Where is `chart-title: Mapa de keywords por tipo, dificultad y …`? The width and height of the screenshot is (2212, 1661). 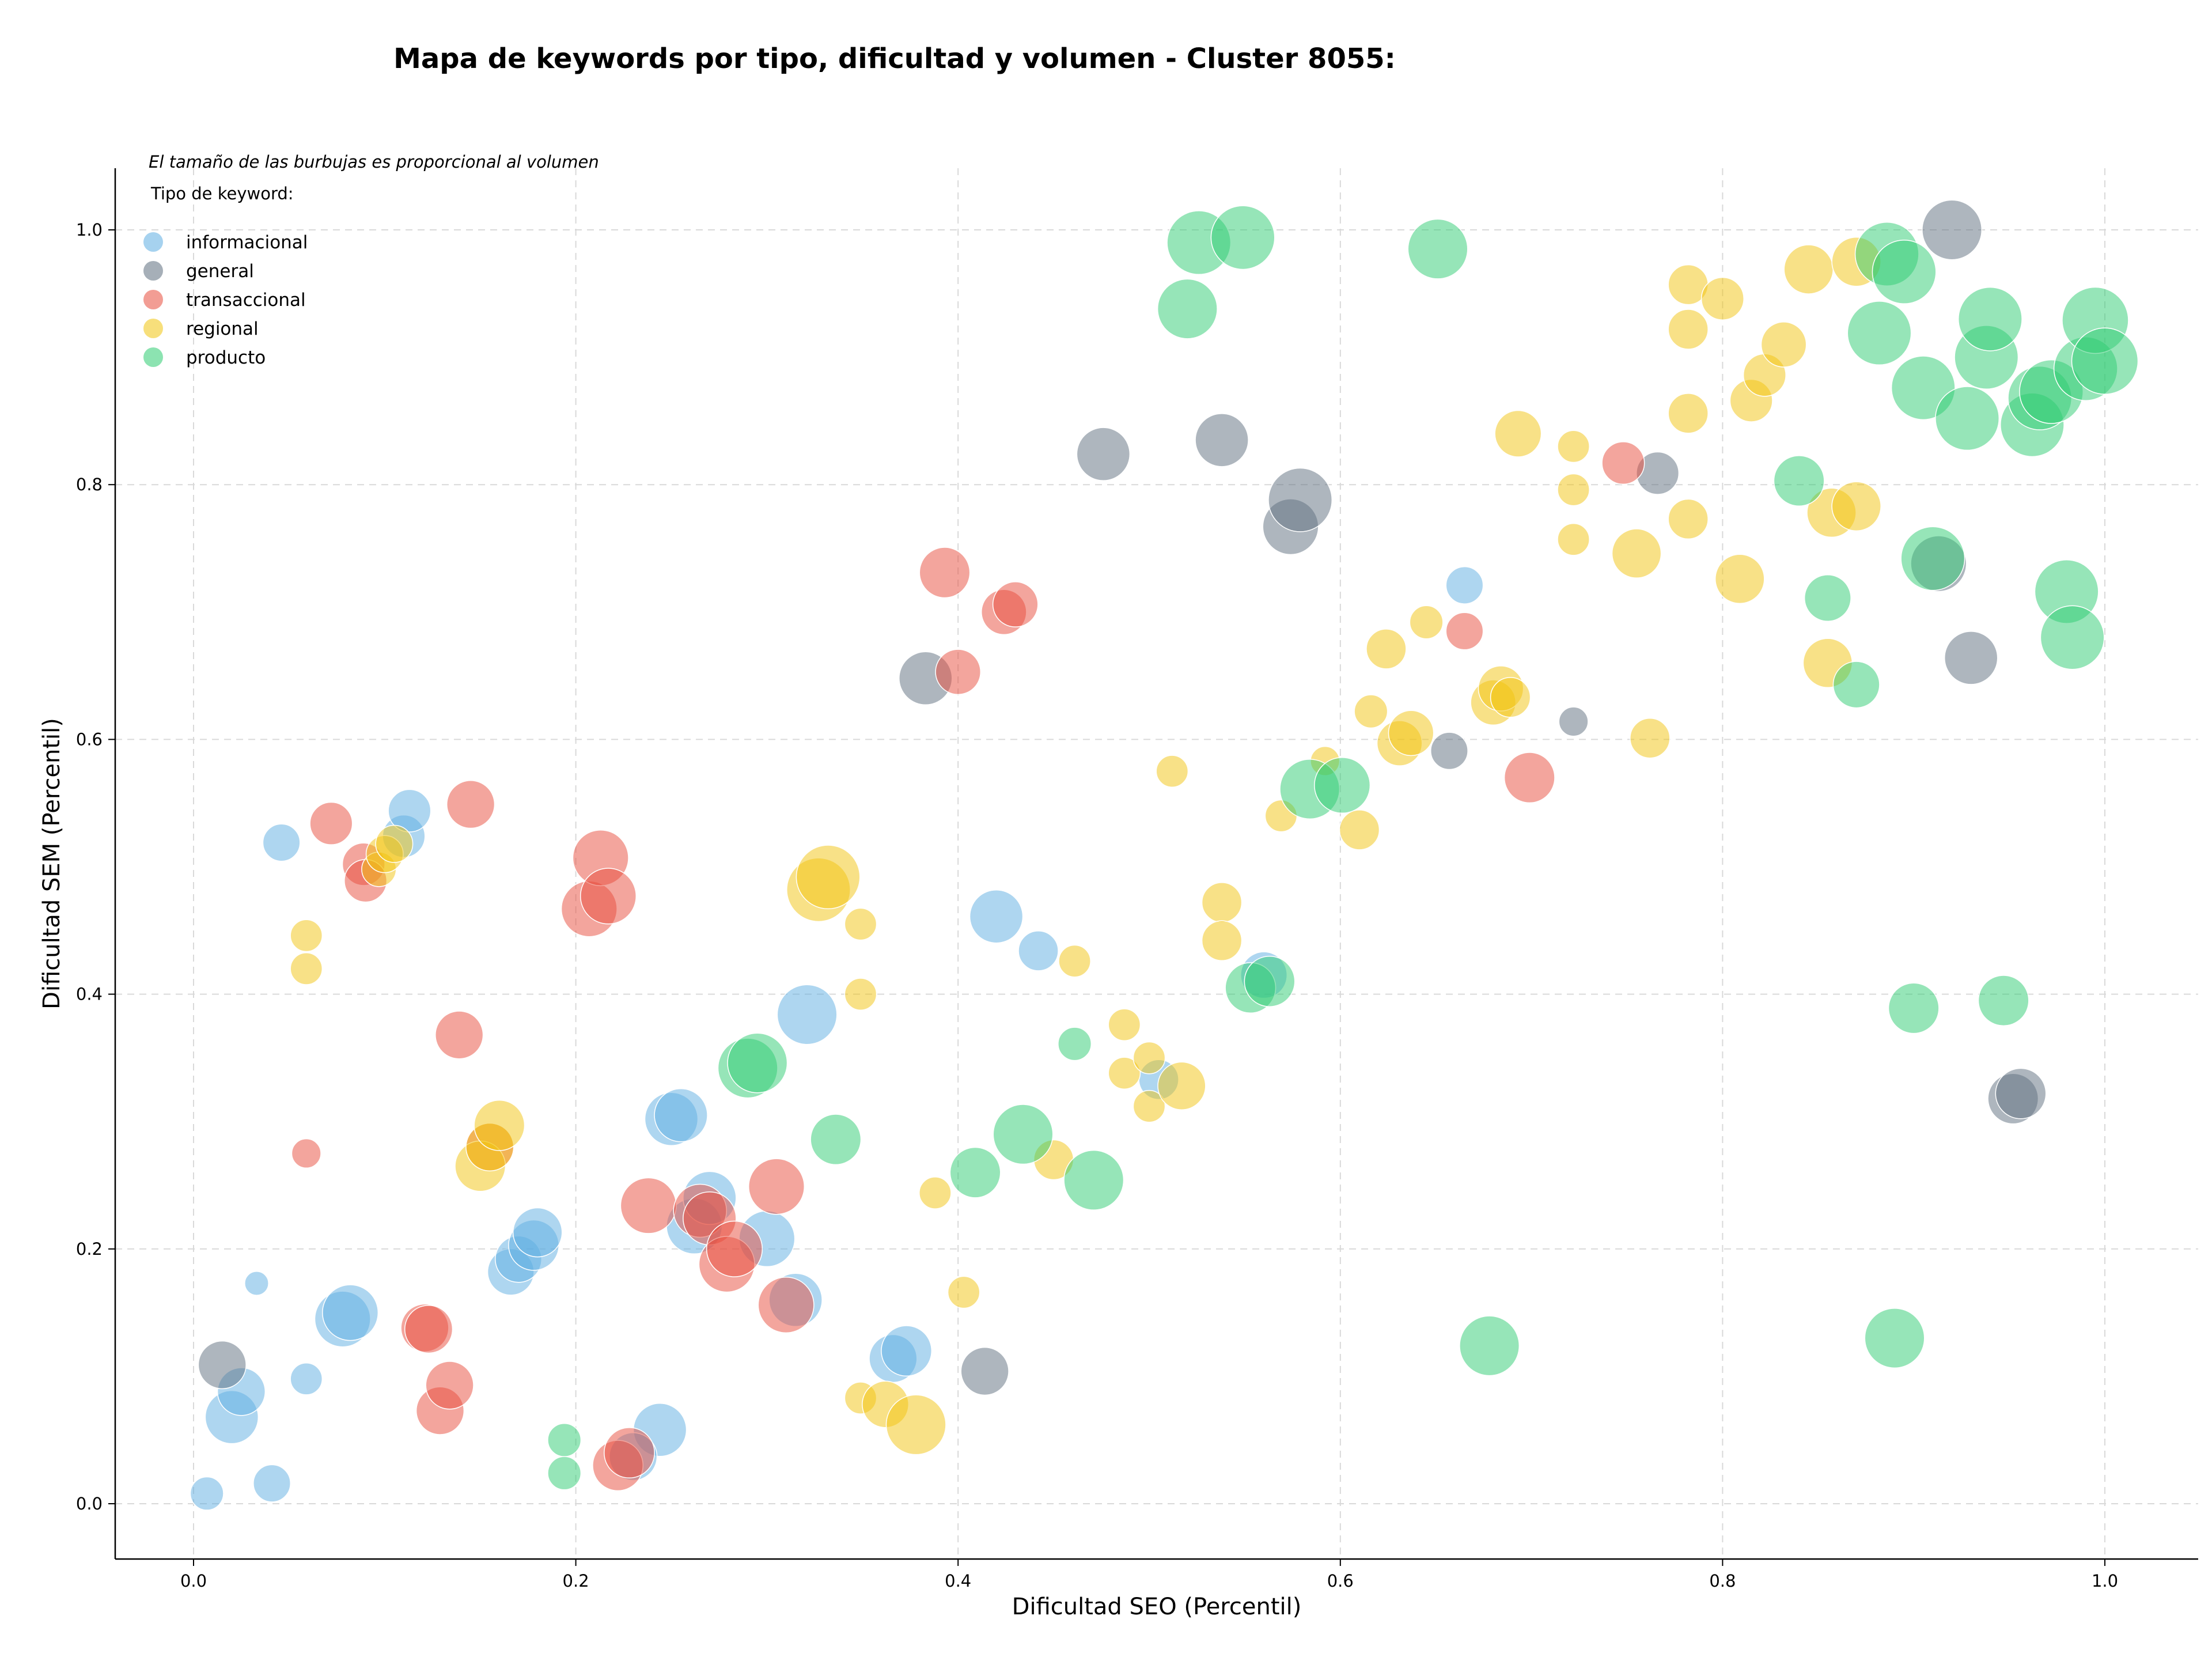
chart-title: Mapa de keywords por tipo, dificultad y … is located at coordinates (894, 59).